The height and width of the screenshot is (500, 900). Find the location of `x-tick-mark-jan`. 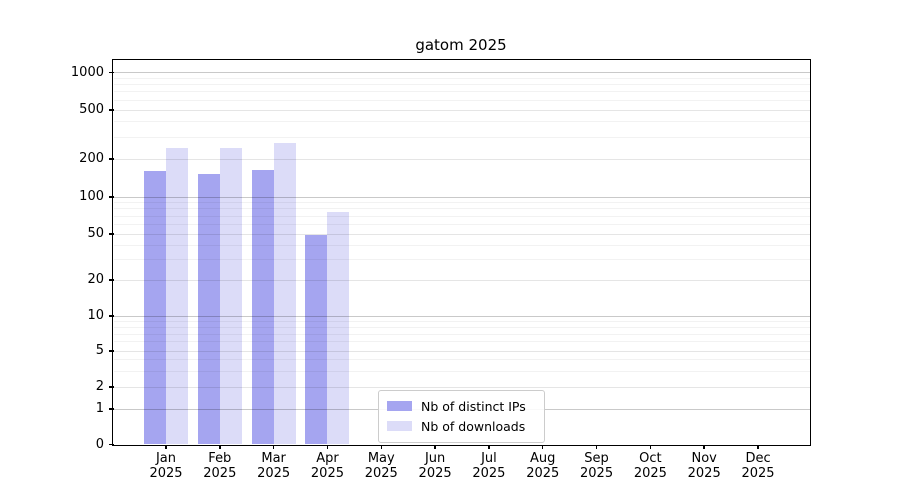

x-tick-mark-jan is located at coordinates (166, 446).